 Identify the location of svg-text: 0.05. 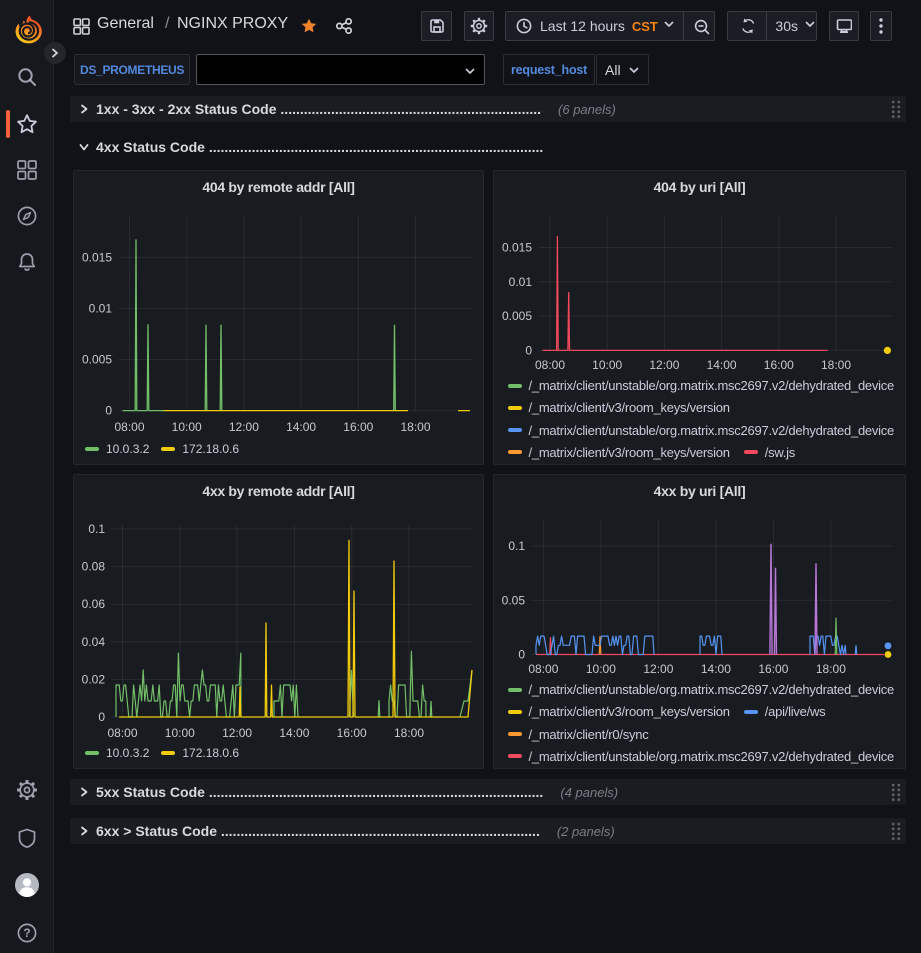
(514, 600).